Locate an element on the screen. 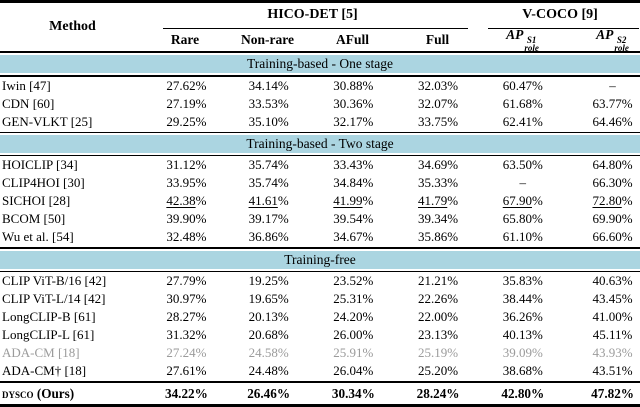  value-cell: 69.90% is located at coordinates (612, 219).